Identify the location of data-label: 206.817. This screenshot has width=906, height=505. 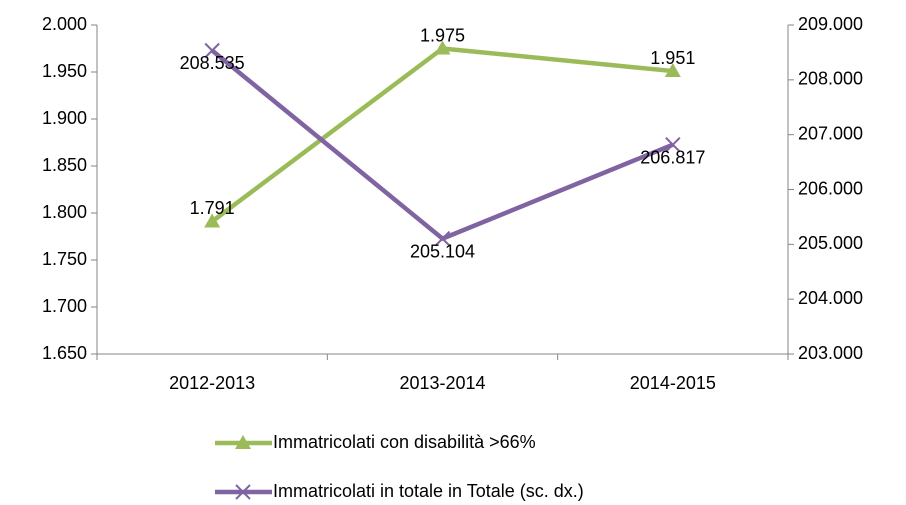
(672, 157).